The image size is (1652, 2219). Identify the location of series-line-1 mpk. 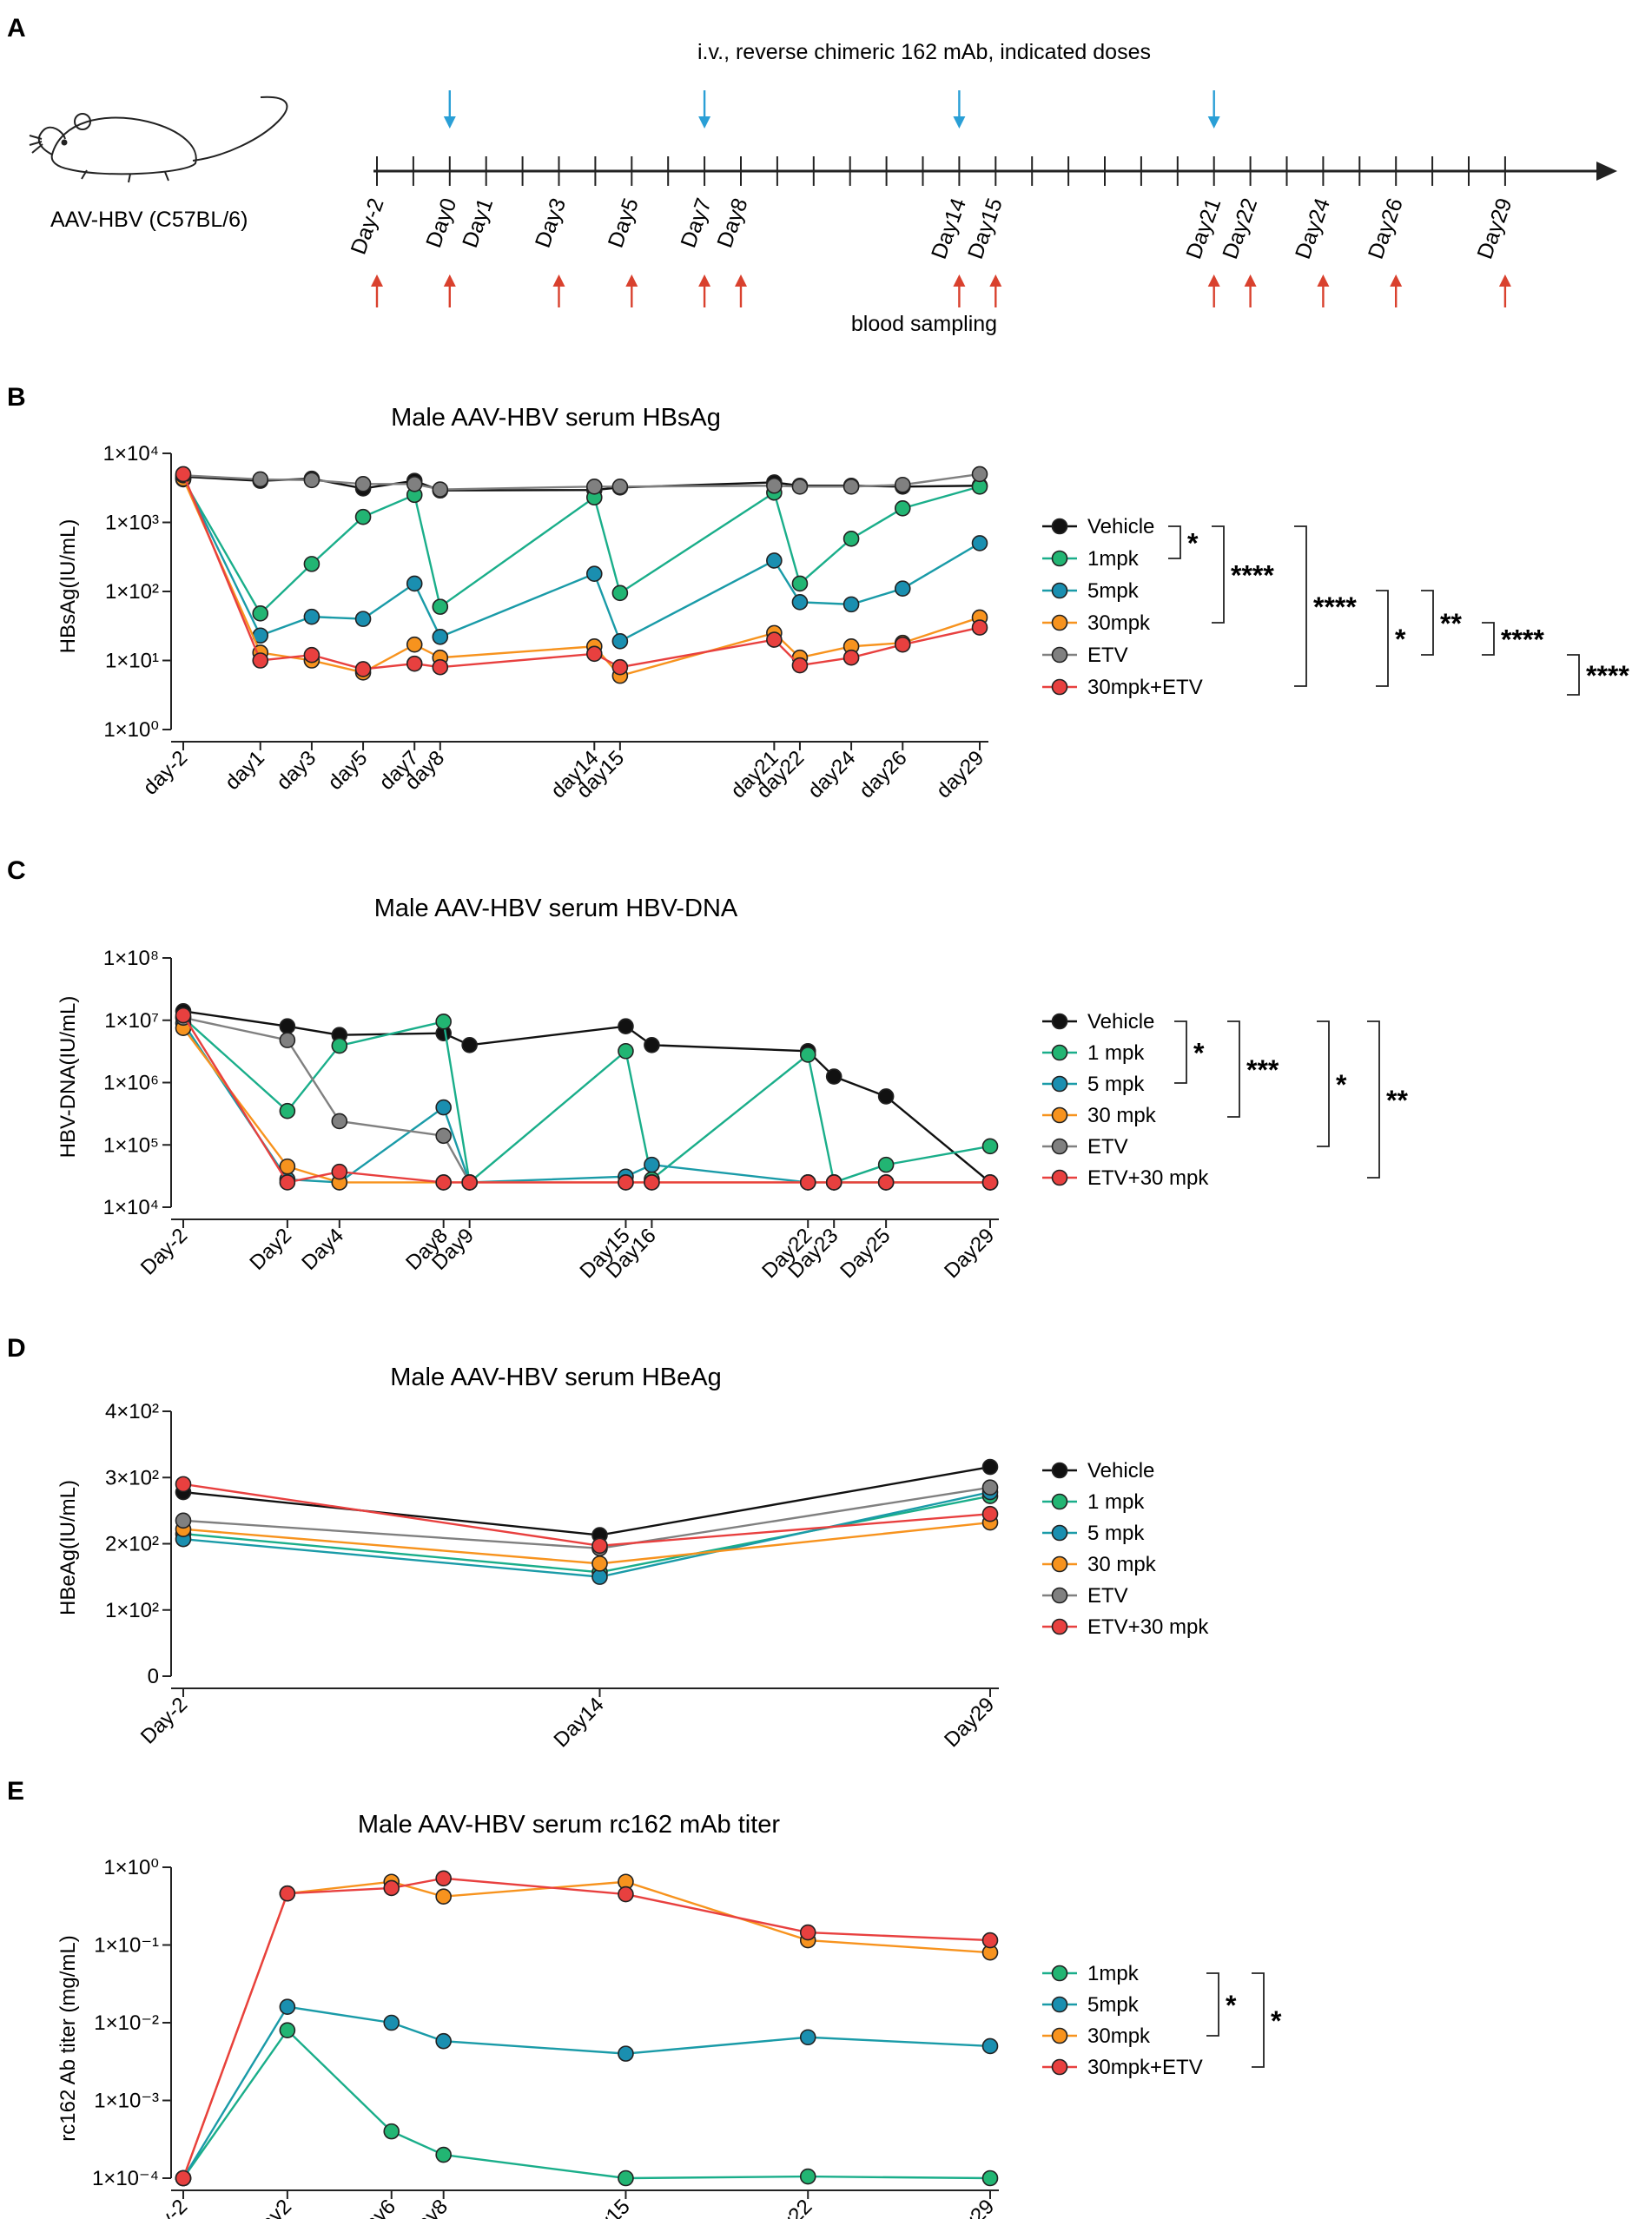
(586, 1100).